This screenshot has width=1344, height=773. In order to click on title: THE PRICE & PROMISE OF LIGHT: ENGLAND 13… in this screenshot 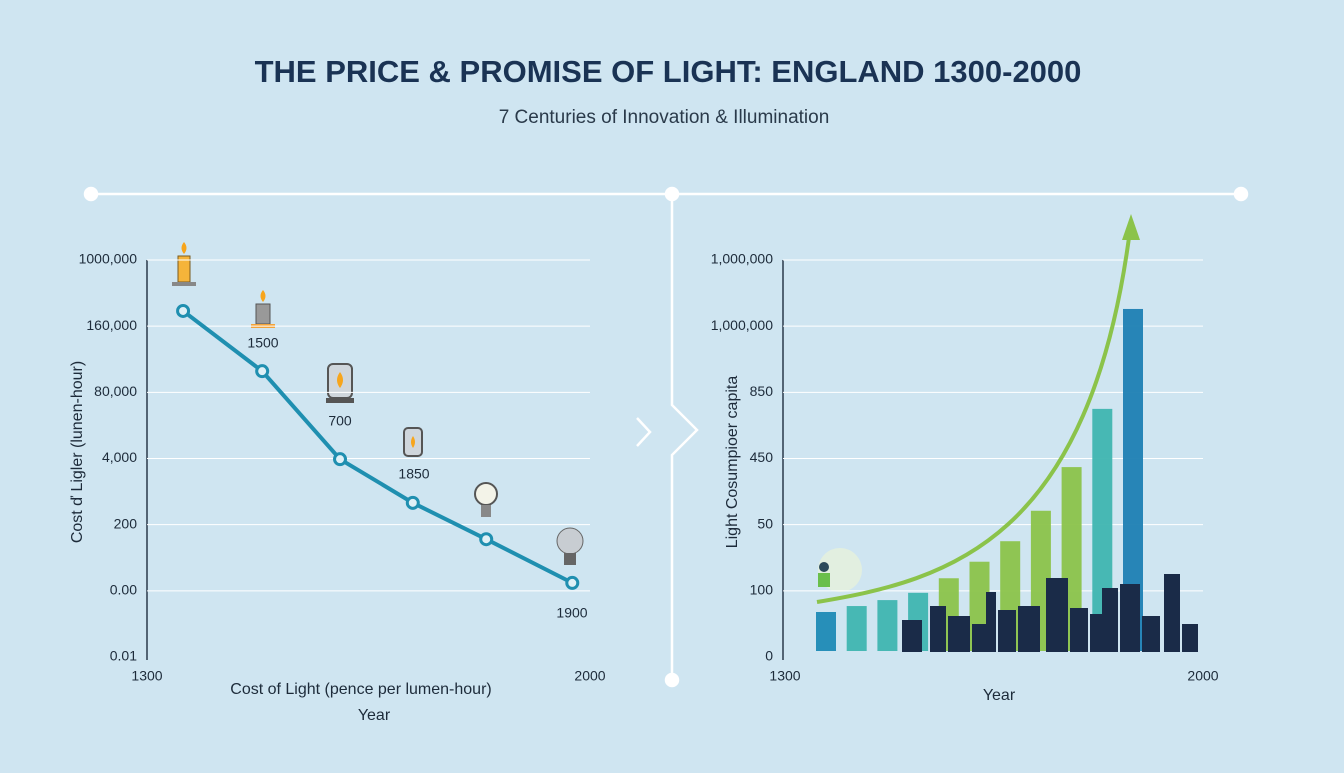, I will do `click(668, 71)`.